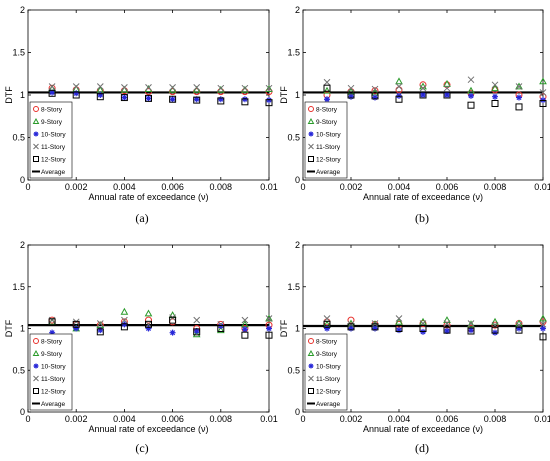 The height and width of the screenshot is (461, 550). Describe the element at coordinates (422, 448) in the screenshot. I see `panel-label: (d)` at that location.